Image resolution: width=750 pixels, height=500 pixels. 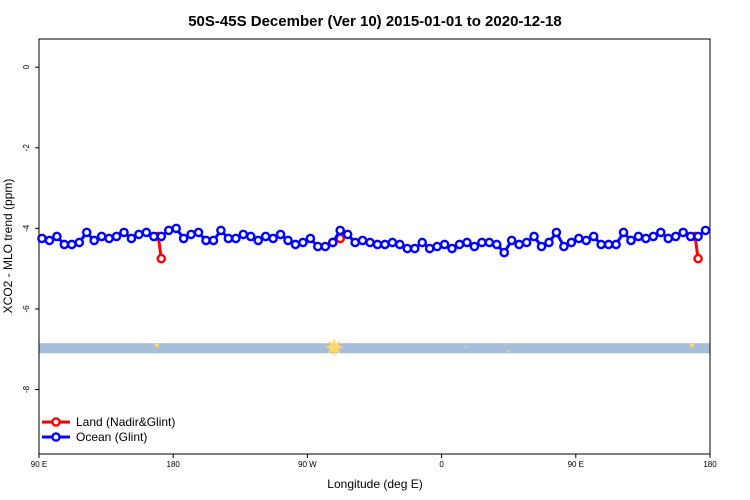 I want to click on x-tick-label: 180, so click(x=710, y=464).